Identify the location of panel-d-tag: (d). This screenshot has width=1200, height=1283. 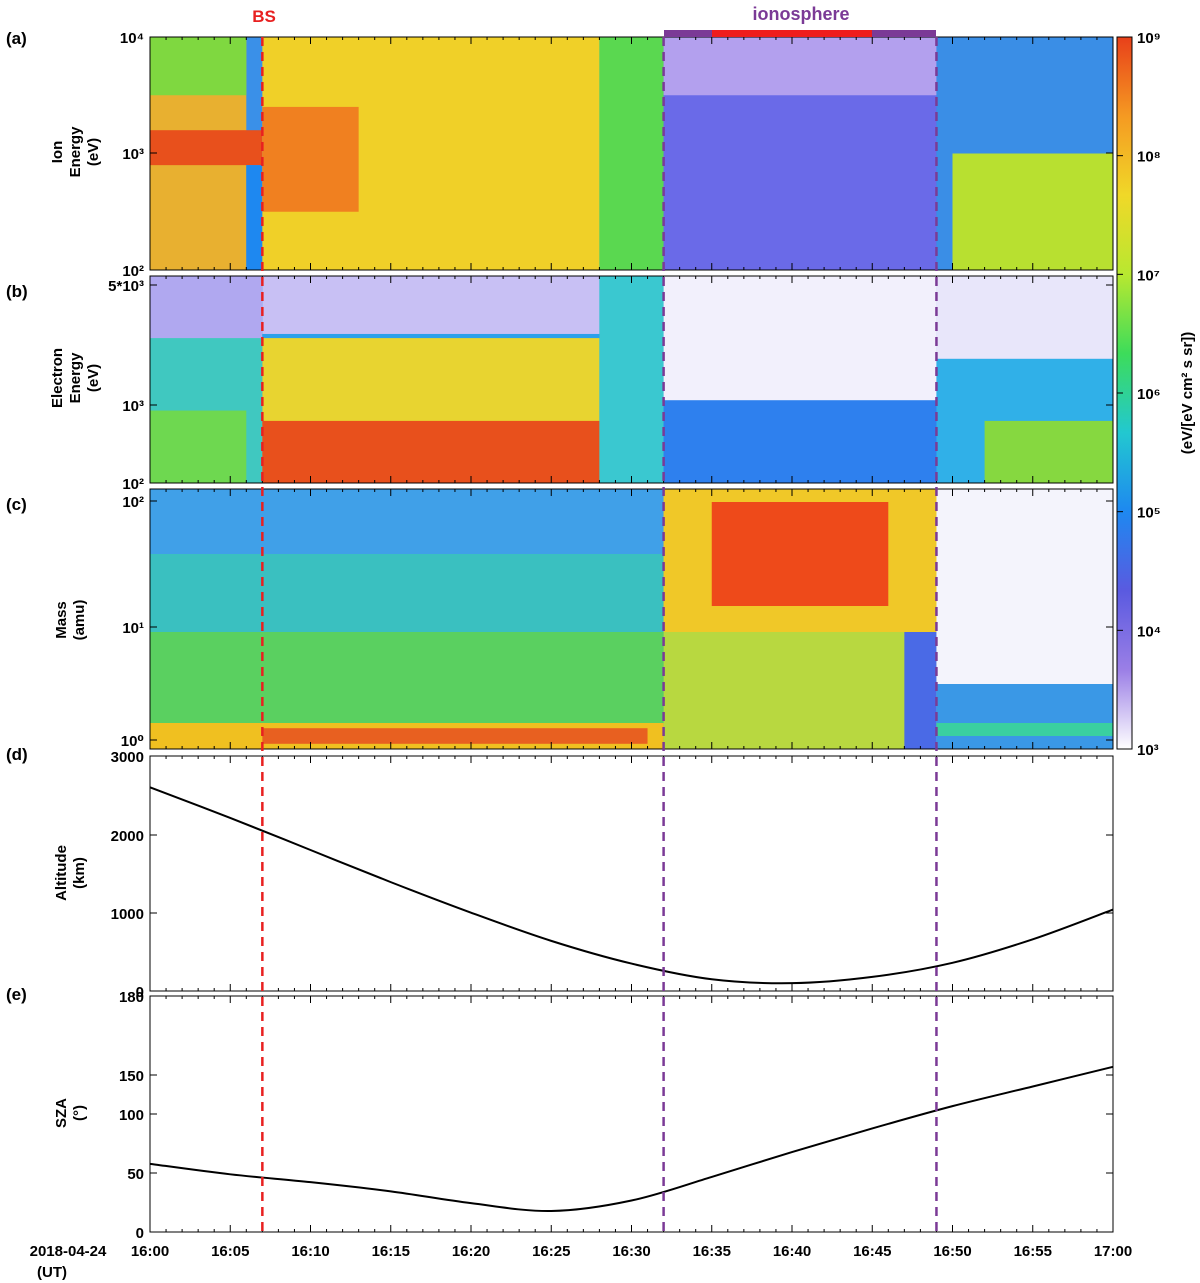
(17, 754).